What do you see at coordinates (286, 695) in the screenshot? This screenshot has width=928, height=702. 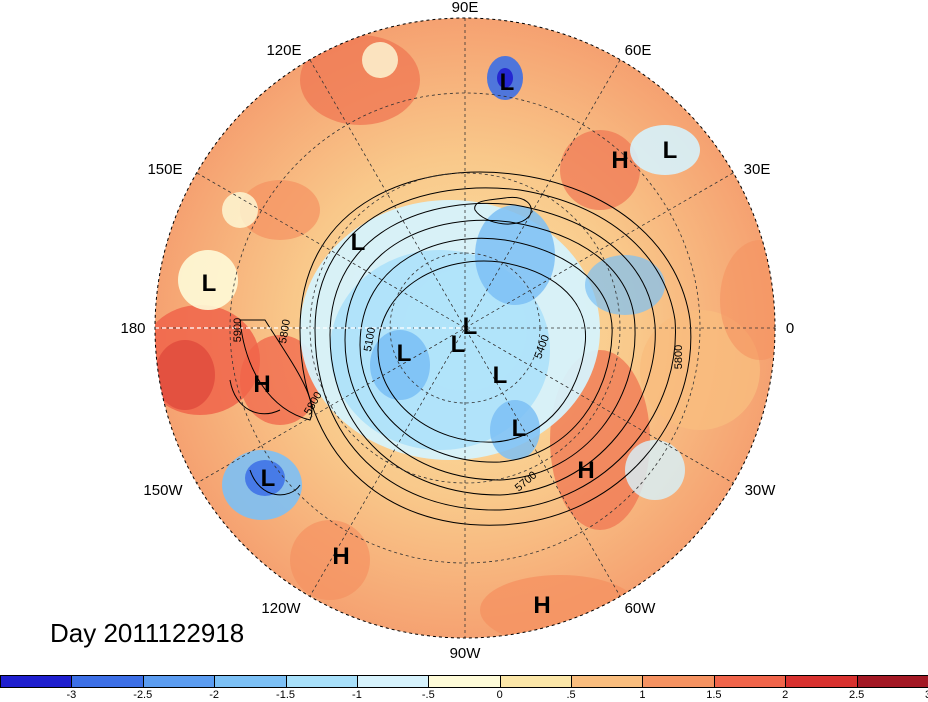 I see `colorbar-tick-label: -1.5` at bounding box center [286, 695].